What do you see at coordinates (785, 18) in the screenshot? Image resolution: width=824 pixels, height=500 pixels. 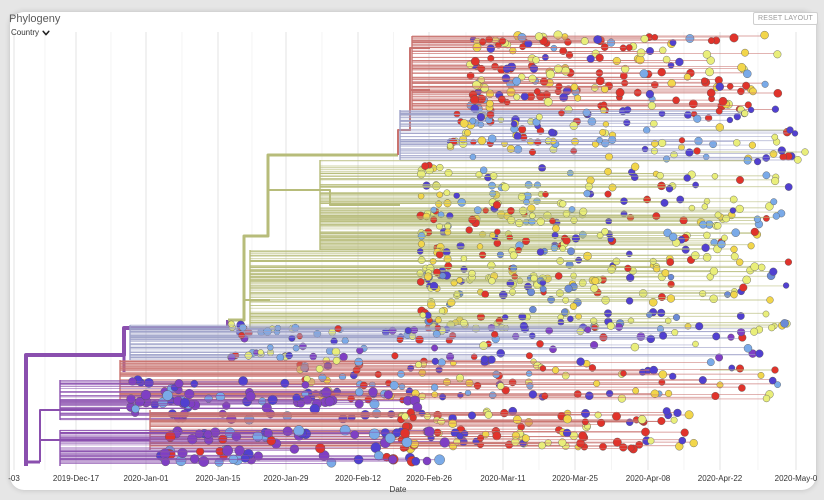 I see `reset-layout-button: RESET LAYOUT` at bounding box center [785, 18].